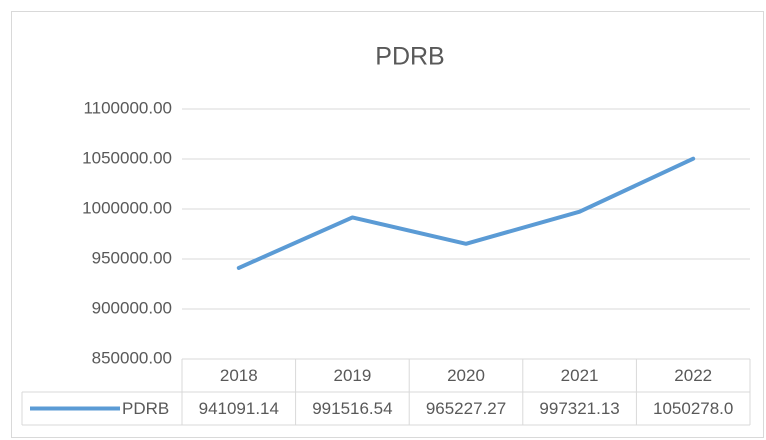 This screenshot has width=766, height=440. What do you see at coordinates (132, 307) in the screenshot?
I see `y-tick-label: 900000.00` at bounding box center [132, 307].